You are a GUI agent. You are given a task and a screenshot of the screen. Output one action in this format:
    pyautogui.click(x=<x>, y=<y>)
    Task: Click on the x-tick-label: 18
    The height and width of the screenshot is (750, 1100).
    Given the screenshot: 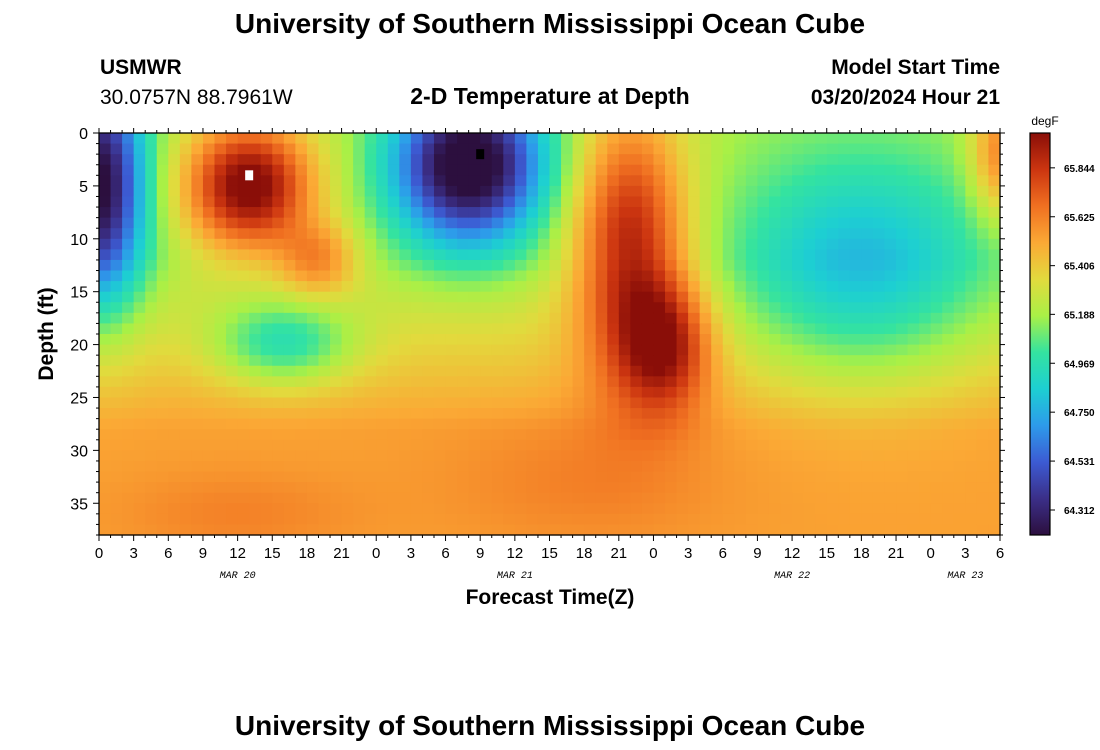 What is the action you would take?
    pyautogui.click(x=307, y=553)
    